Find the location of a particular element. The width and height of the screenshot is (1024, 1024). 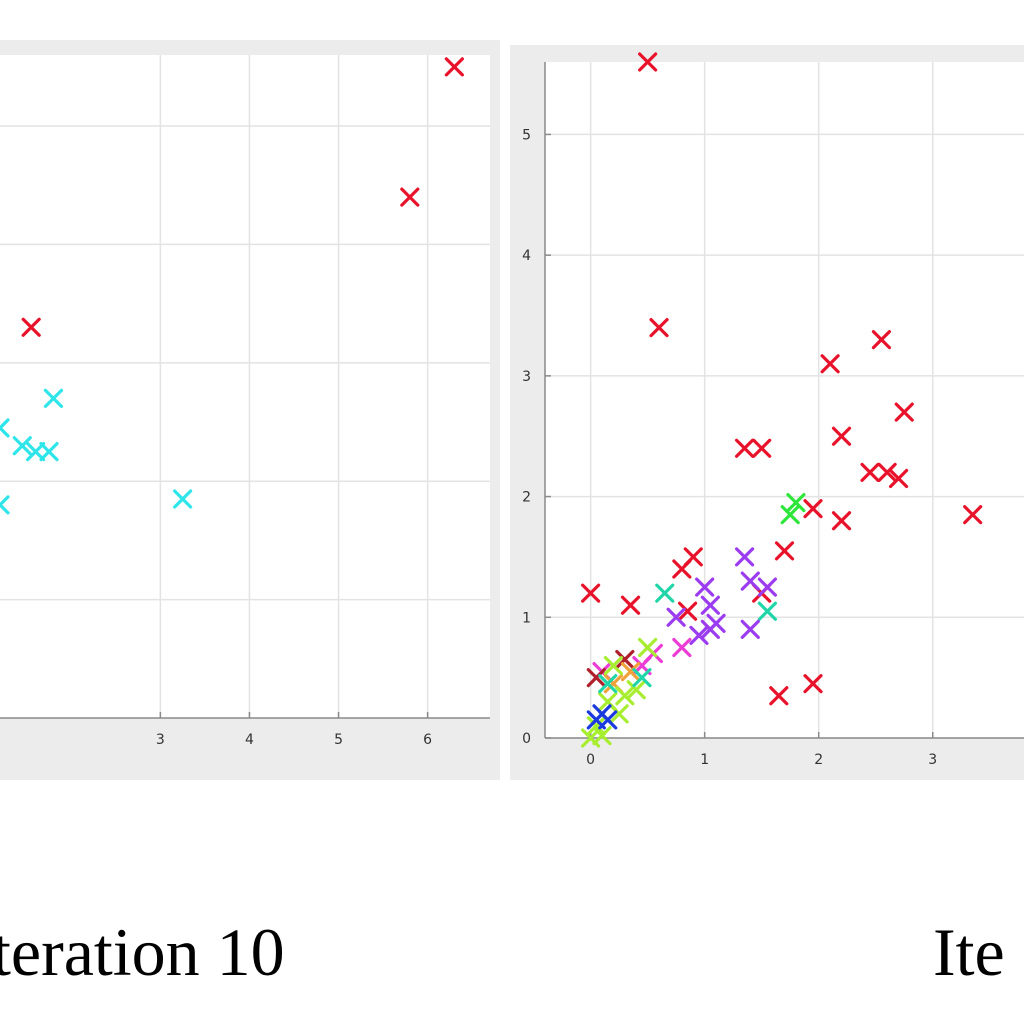

right-xtick-label-0: 0 is located at coordinates (590, 760).